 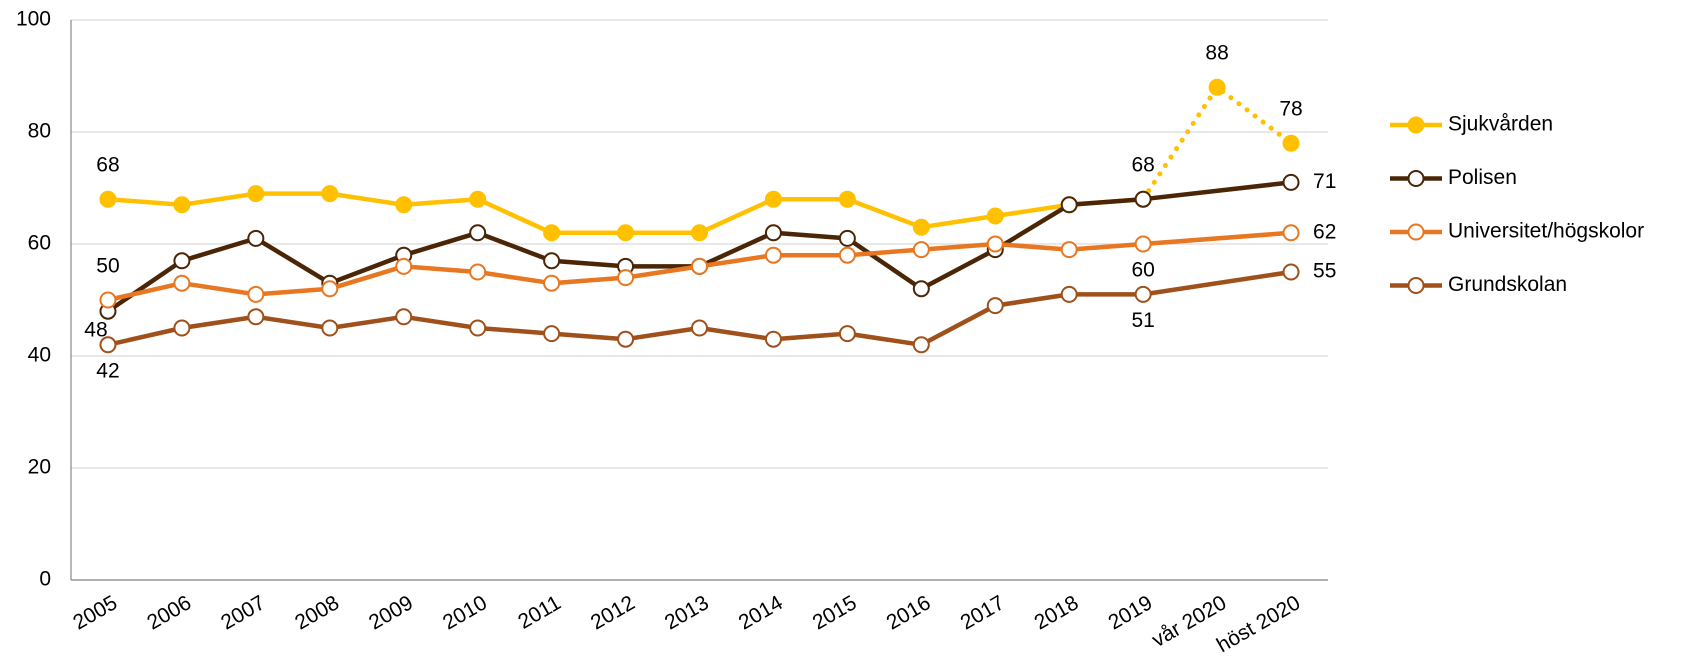 I want to click on x-tick-label: 2019, so click(x=1130, y=612).